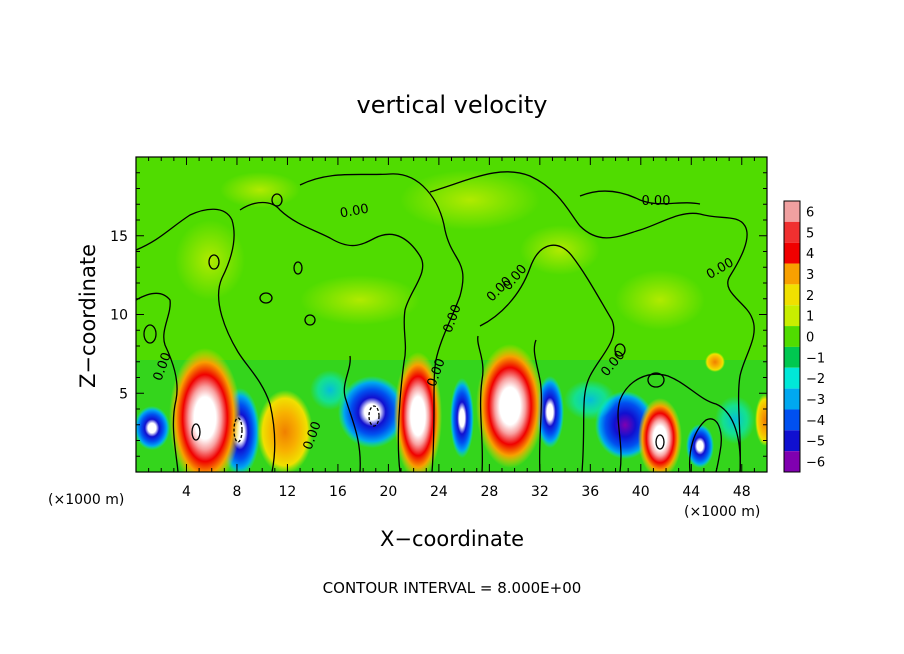 The width and height of the screenshot is (904, 654). I want to click on chart-title: vertical velocity, so click(452, 105).